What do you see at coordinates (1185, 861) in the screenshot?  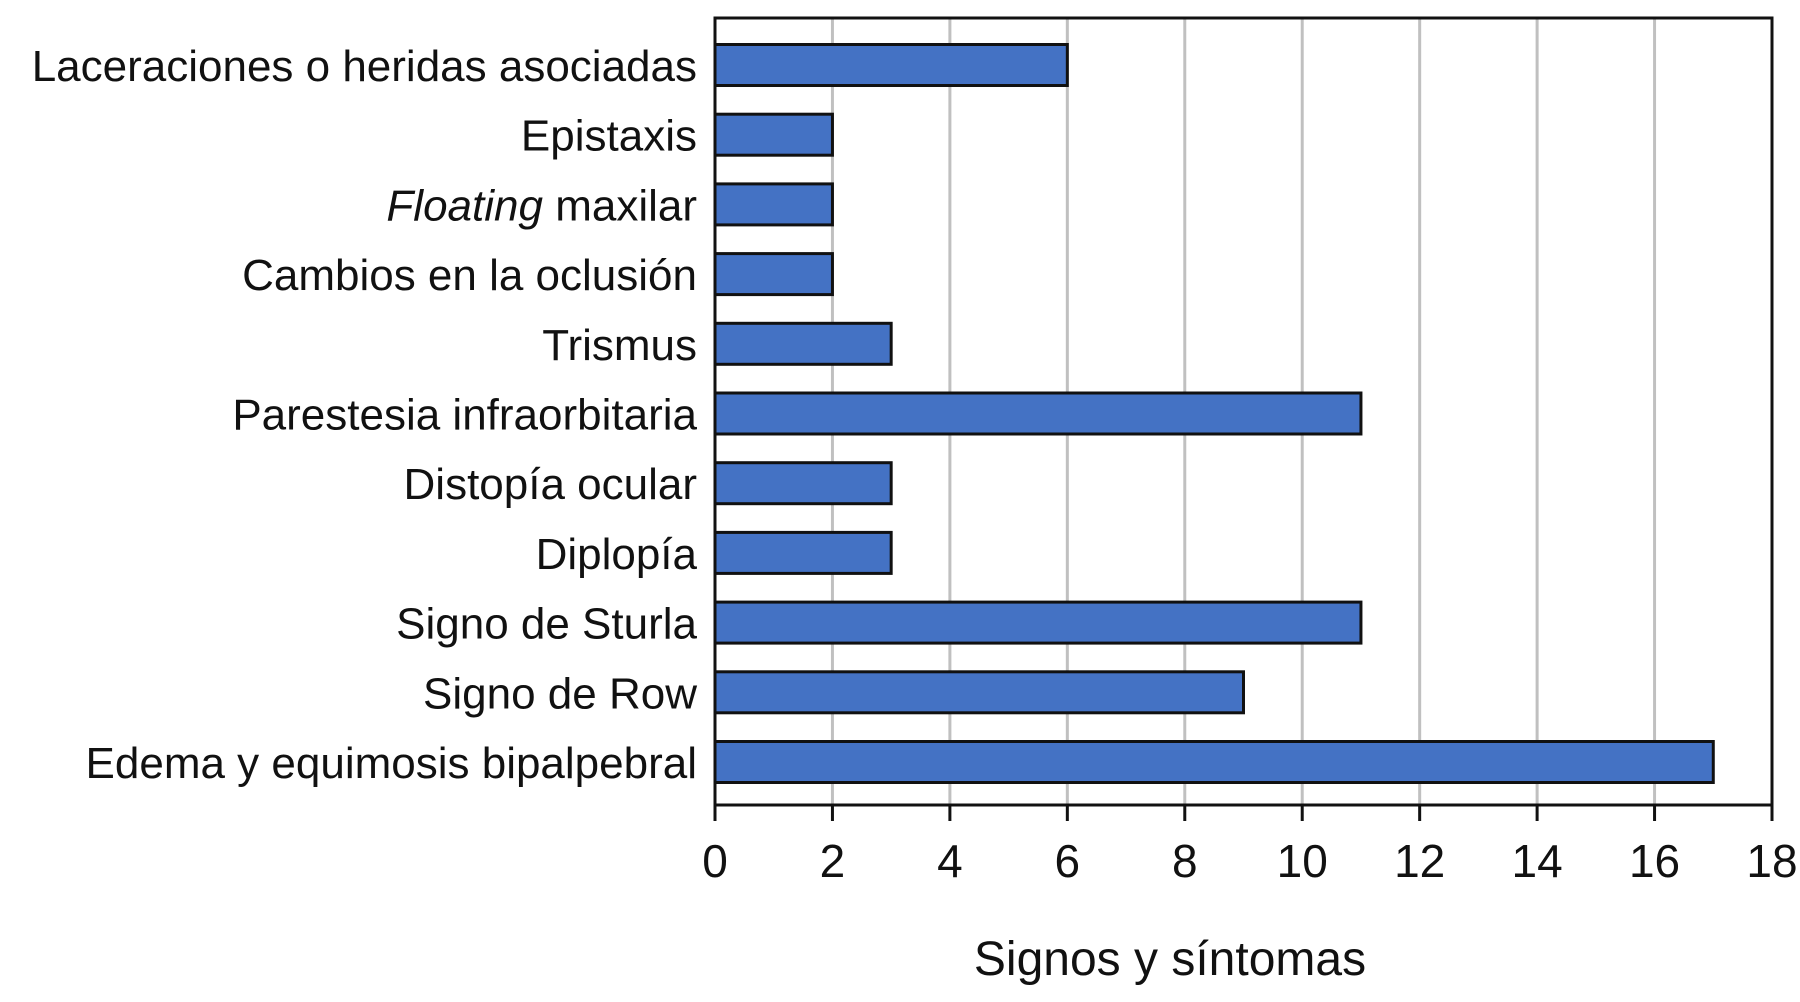 I see `x-tick-label: 8` at bounding box center [1185, 861].